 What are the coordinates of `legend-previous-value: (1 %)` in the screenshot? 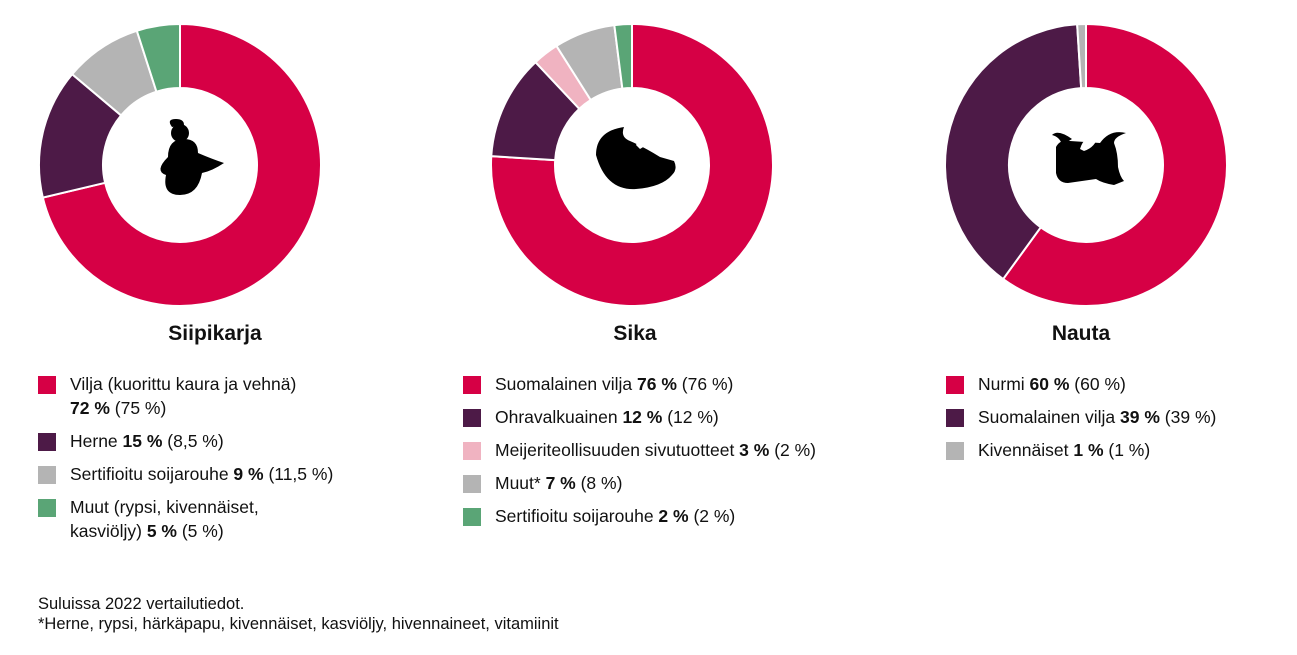 It's located at (1127, 450).